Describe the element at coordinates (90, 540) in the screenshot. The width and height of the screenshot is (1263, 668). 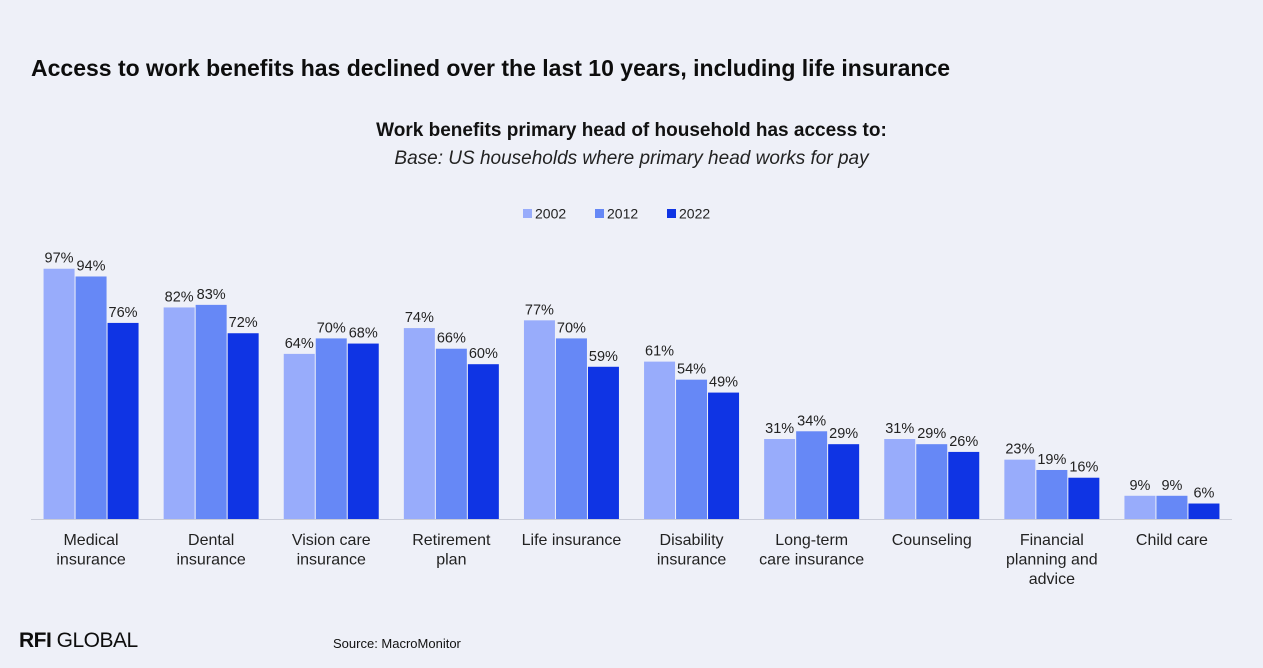
I see `category-label: Medical` at that location.